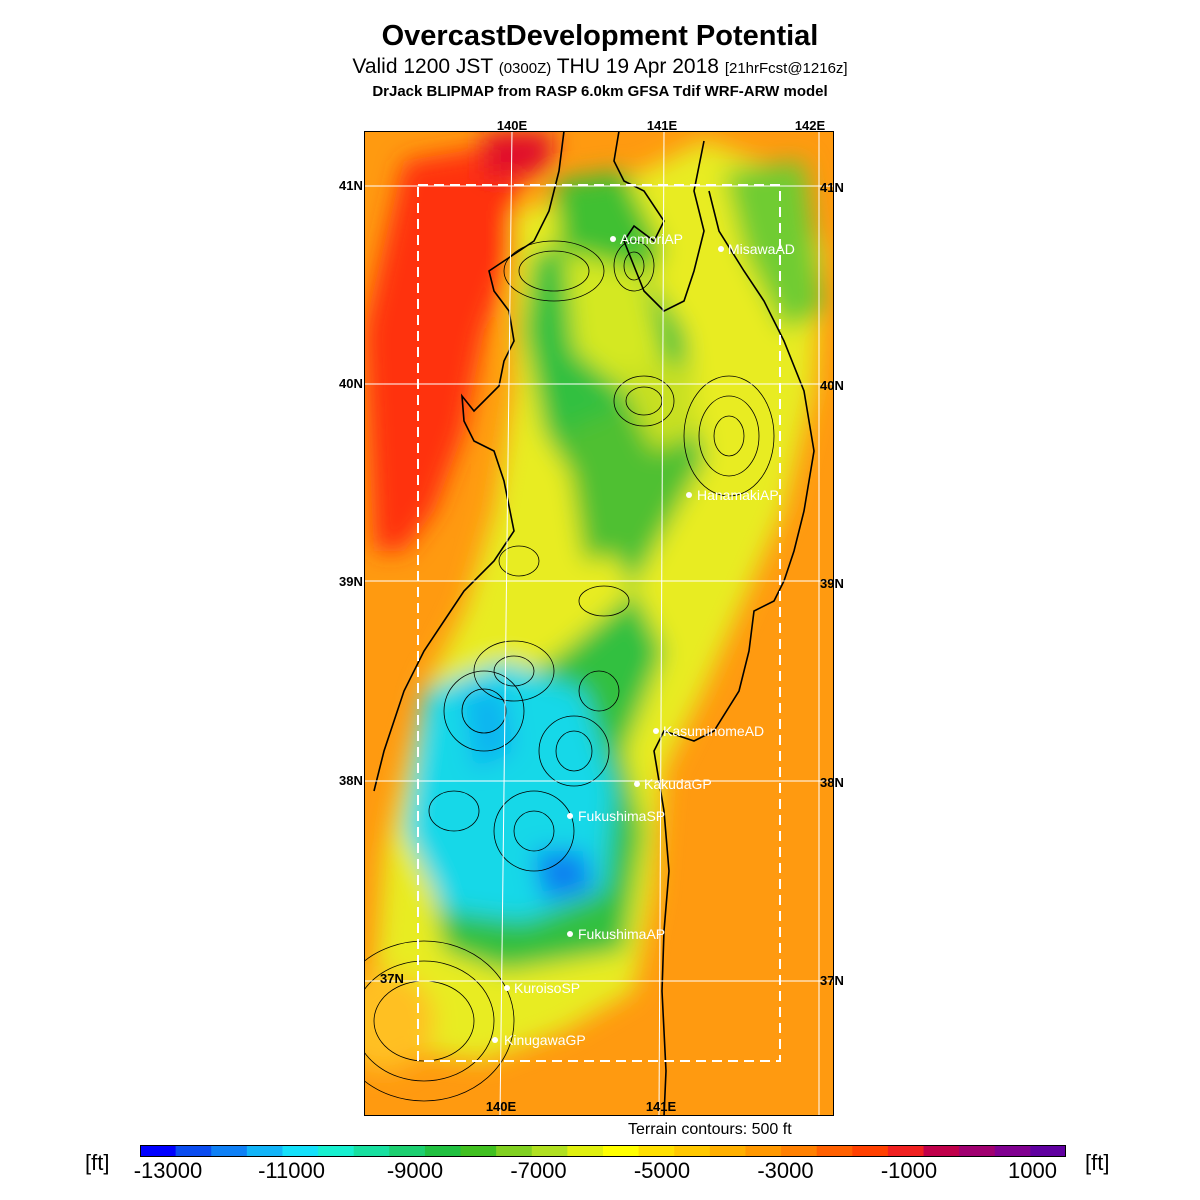 This screenshot has width=1200, height=1200. I want to click on station-label-fukushima-sp: FukushimaSP, so click(622, 816).